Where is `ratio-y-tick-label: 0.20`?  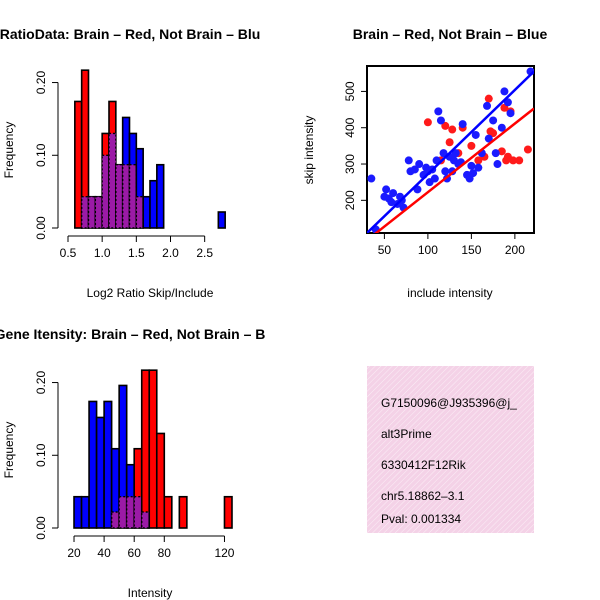 ratio-y-tick-label: 0.20 is located at coordinates (41, 83).